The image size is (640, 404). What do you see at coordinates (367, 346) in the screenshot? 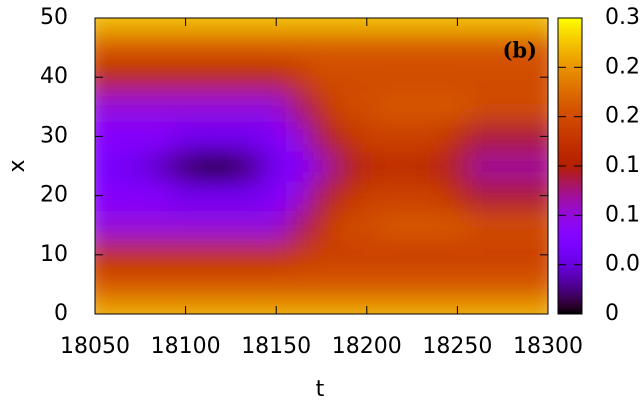
I see `x-tick-label: 18200` at bounding box center [367, 346].